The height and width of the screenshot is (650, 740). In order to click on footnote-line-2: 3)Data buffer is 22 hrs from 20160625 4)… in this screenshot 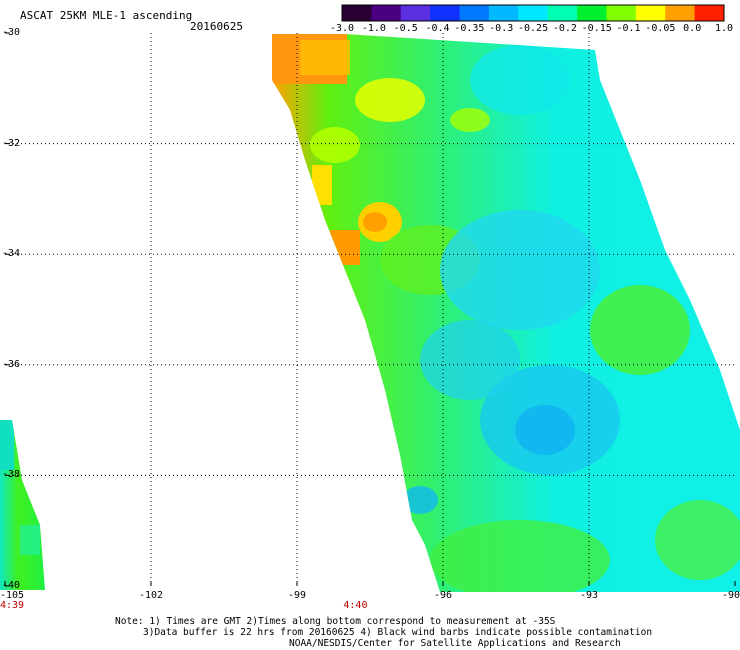, I will do `click(398, 632)`.